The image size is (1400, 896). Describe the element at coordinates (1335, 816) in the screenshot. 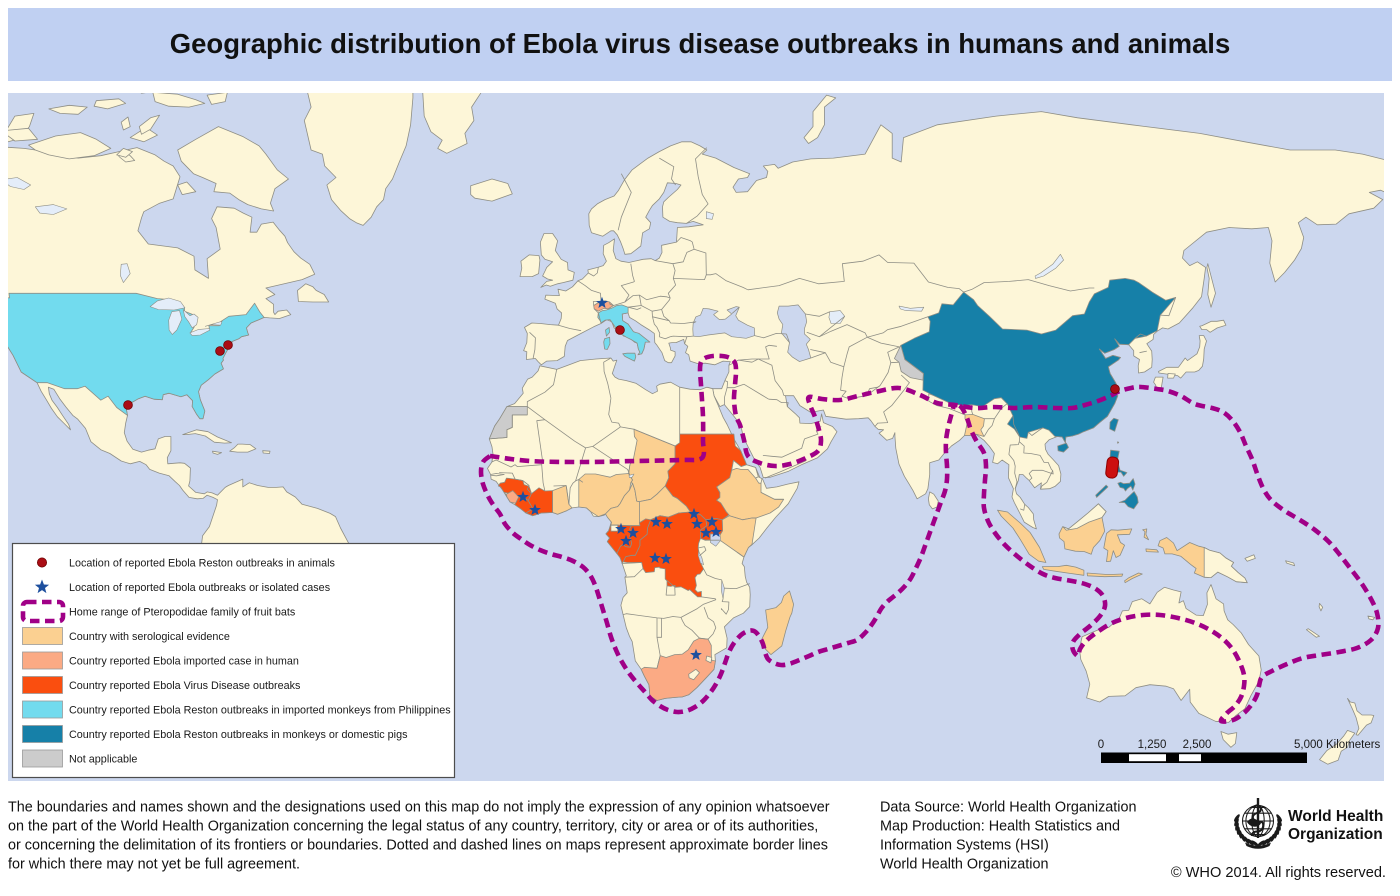

I see `svg-text: World Health` at that location.